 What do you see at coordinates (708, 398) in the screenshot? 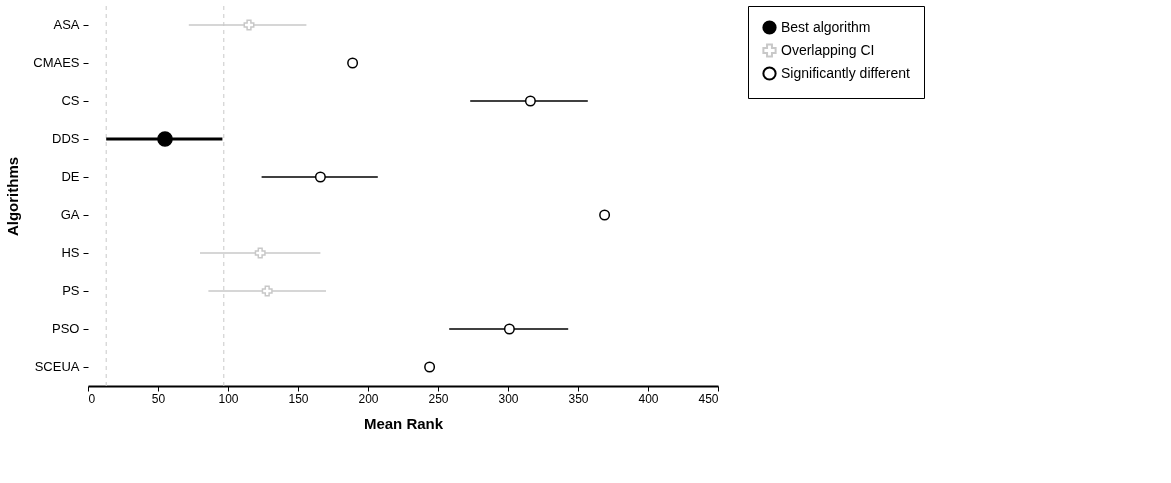
I see `x-tick-label: 450` at bounding box center [708, 398].